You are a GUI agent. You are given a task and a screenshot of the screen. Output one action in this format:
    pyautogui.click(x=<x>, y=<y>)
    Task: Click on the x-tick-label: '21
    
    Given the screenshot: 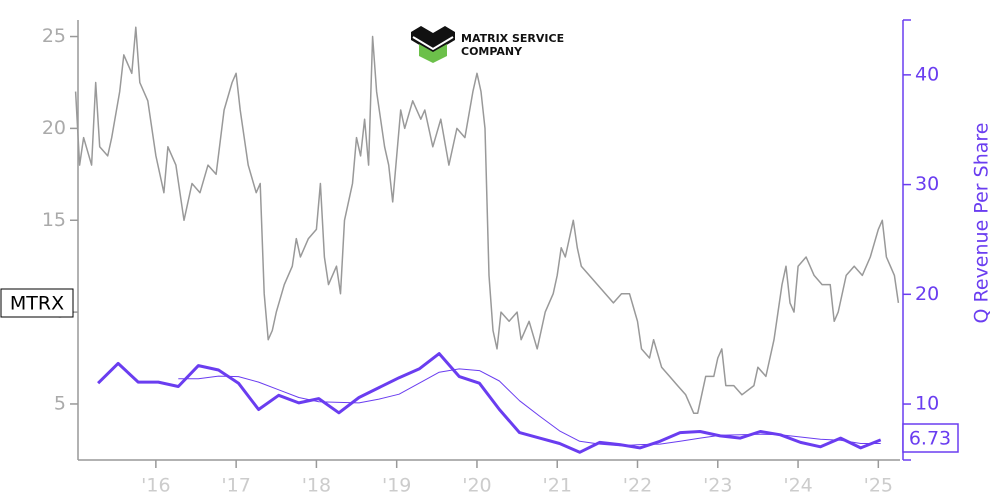 What is the action you would take?
    pyautogui.click(x=557, y=486)
    